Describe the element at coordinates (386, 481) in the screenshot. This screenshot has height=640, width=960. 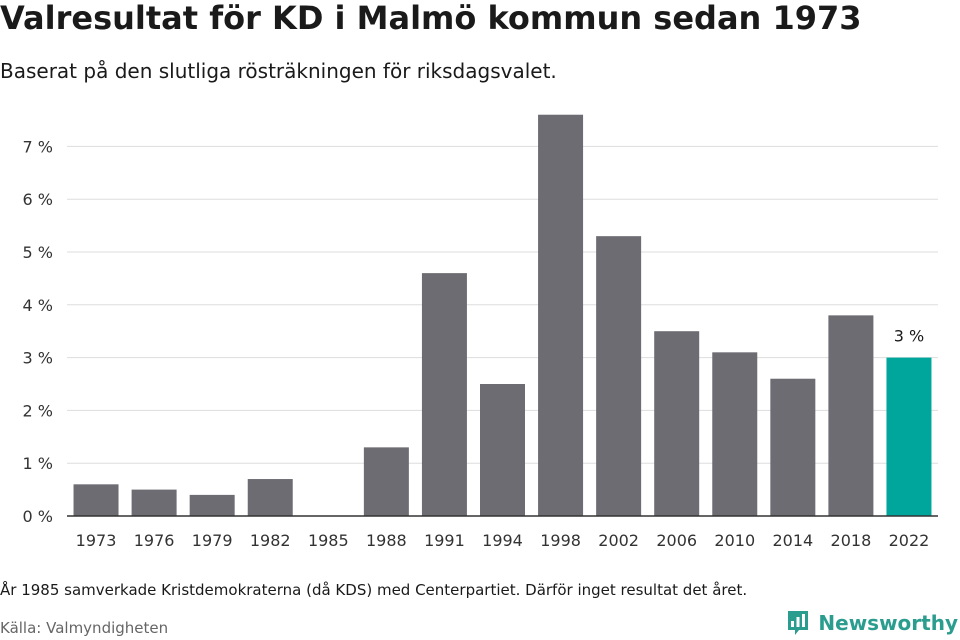
I see `bar-1988` at that location.